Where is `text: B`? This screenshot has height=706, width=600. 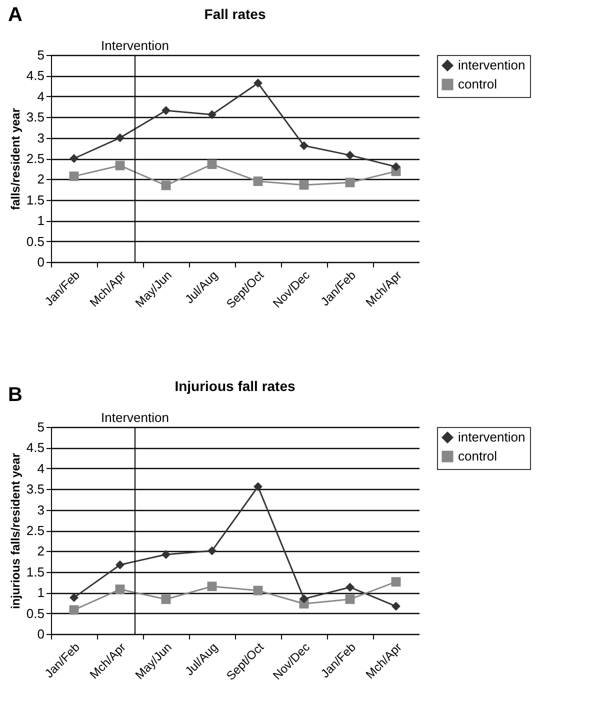
text: B is located at coordinates (15, 395).